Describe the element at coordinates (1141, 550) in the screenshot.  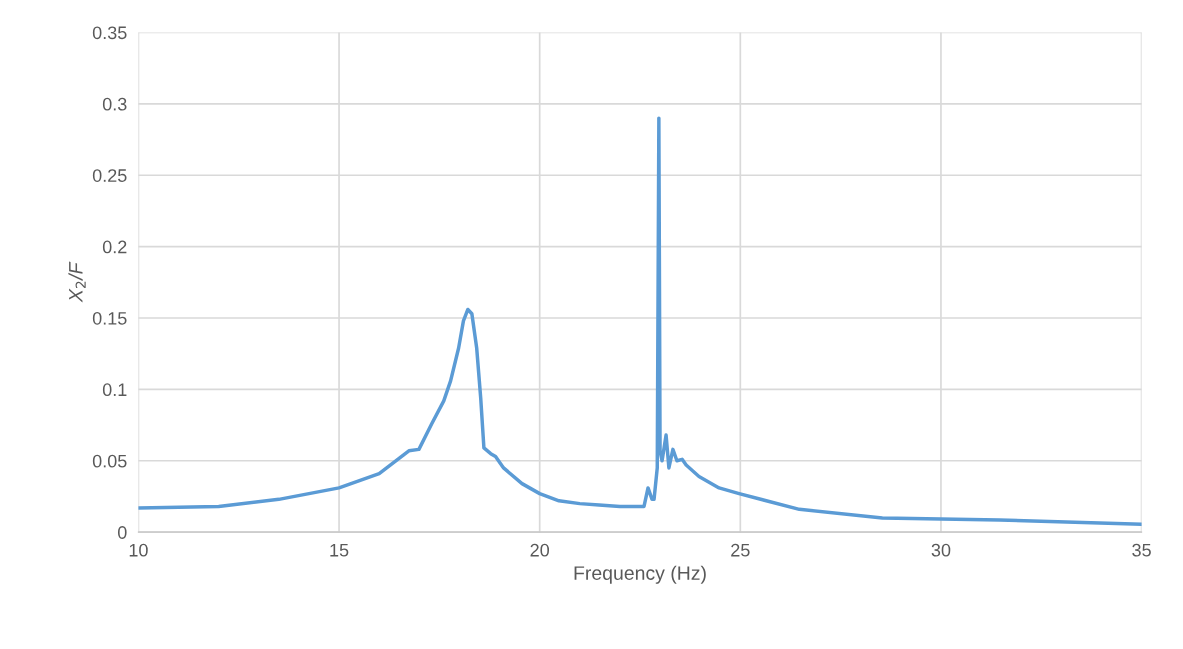
I see `x-tick-label: 35` at that location.